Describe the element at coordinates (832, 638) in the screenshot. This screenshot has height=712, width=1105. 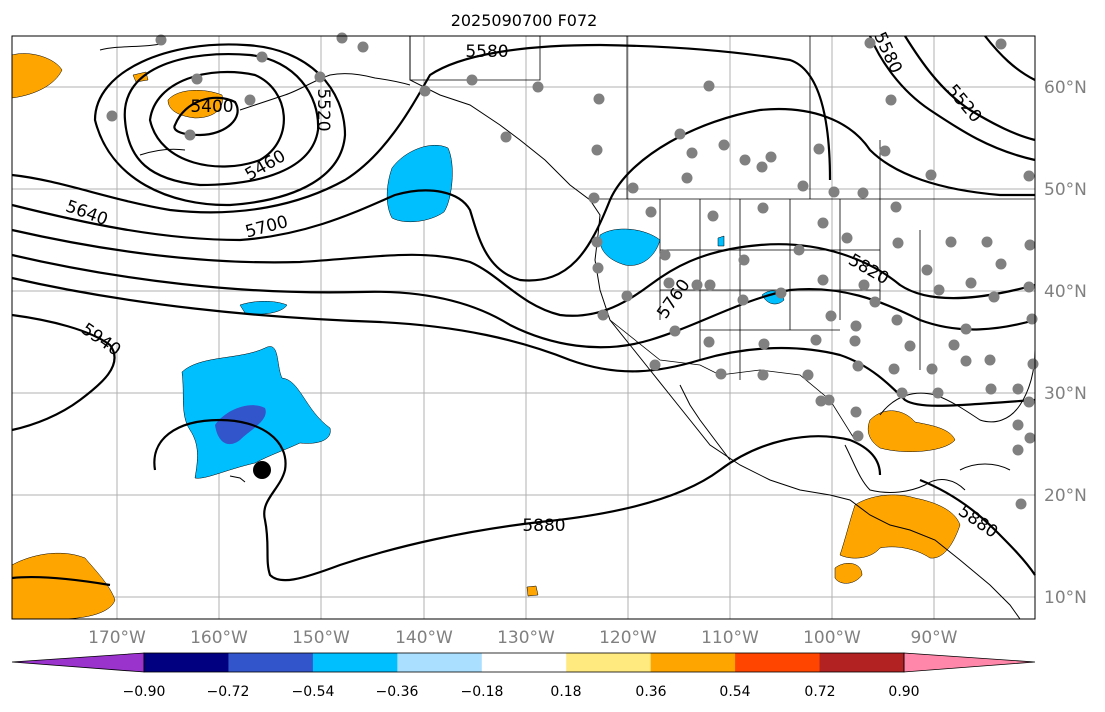
I see `lon-label-100: 100°W` at that location.